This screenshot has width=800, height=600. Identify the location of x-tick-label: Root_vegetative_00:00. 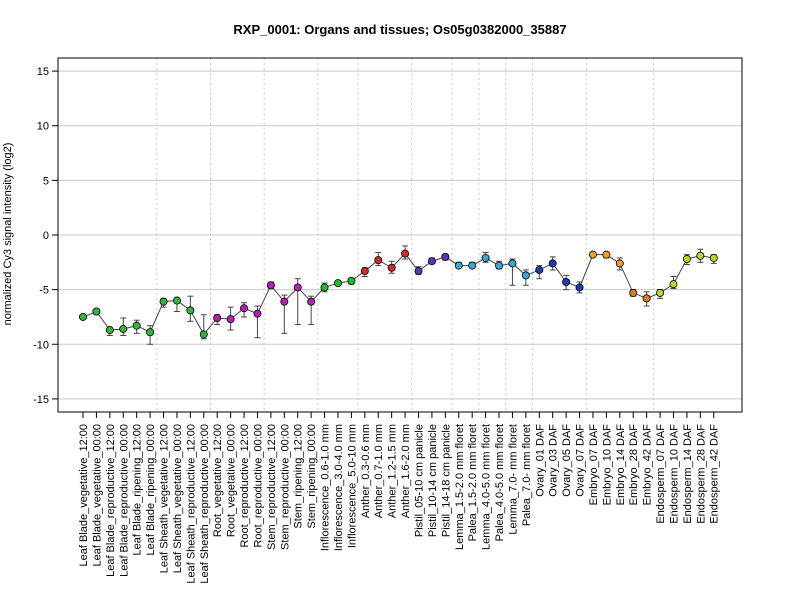
(232, 480).